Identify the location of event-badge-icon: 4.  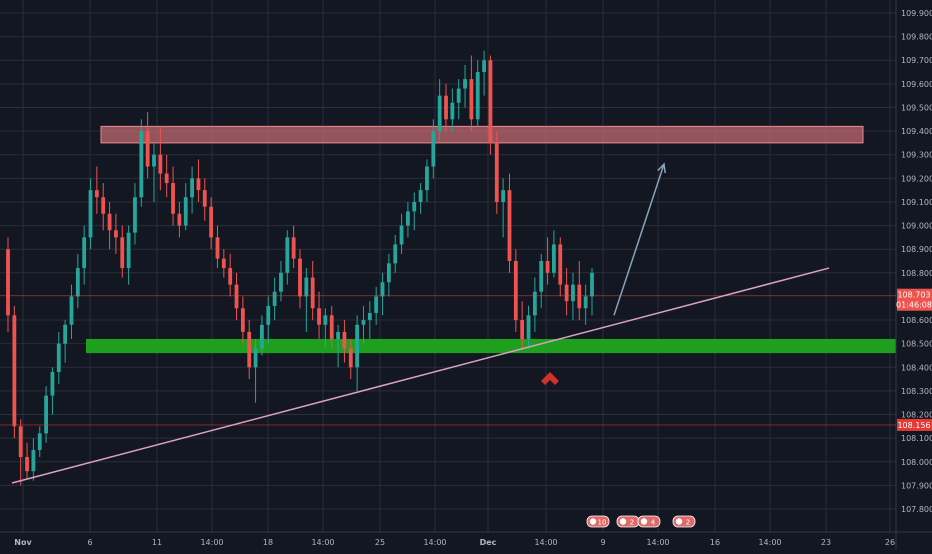
(649, 521).